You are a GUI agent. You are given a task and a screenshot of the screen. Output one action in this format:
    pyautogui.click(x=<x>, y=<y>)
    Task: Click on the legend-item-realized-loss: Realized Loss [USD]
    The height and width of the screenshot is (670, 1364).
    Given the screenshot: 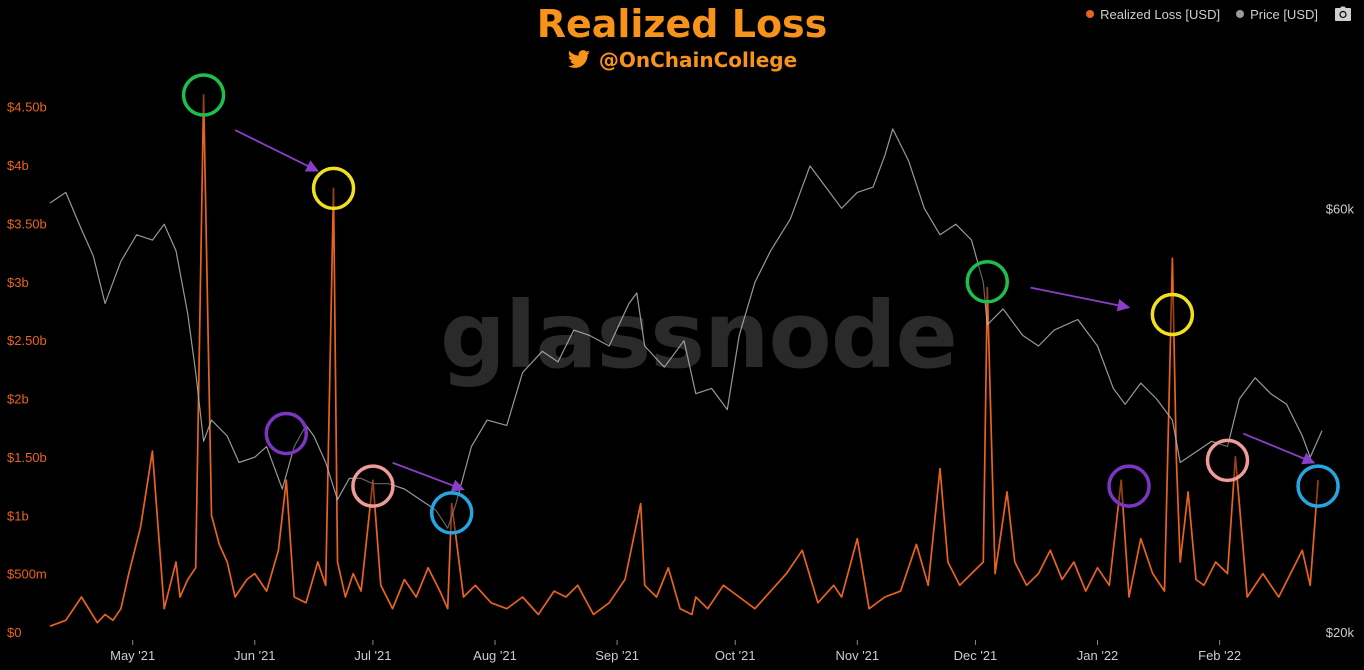 What is the action you would take?
    pyautogui.click(x=1153, y=14)
    